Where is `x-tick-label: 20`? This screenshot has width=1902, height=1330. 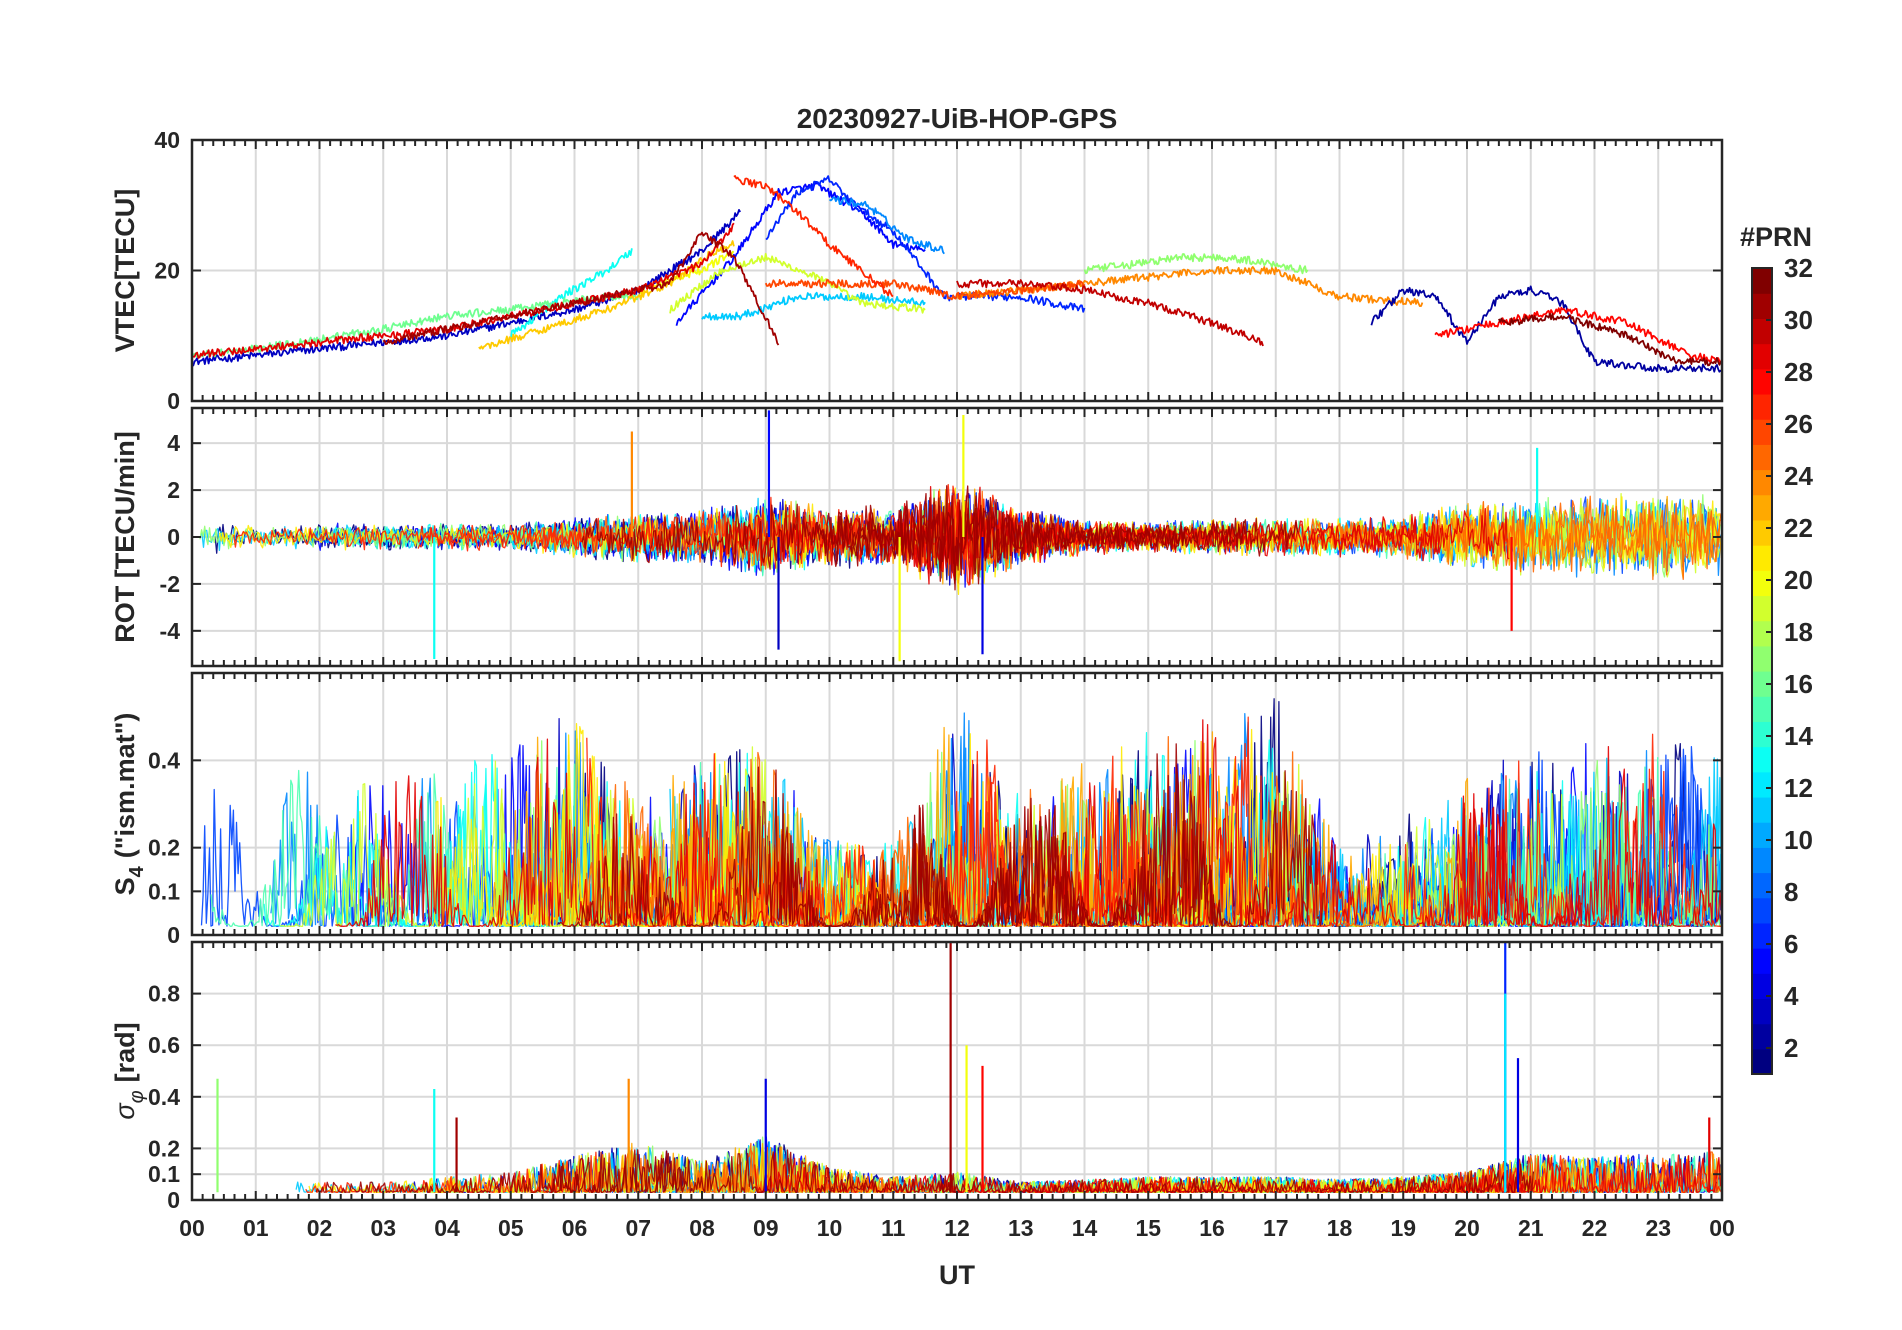 x-tick-label: 20 is located at coordinates (1467, 1228).